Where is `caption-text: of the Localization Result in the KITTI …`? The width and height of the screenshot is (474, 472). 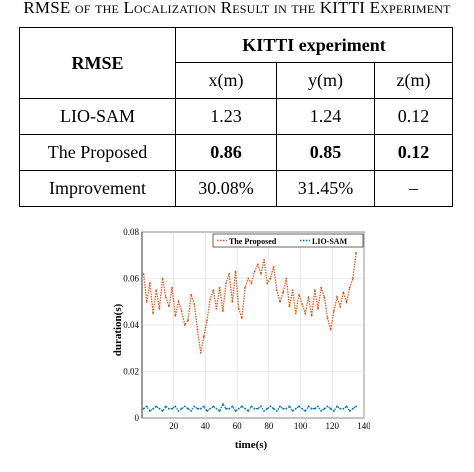 caption-text: of the Localization Result in the KITTI … is located at coordinates (260, 8).